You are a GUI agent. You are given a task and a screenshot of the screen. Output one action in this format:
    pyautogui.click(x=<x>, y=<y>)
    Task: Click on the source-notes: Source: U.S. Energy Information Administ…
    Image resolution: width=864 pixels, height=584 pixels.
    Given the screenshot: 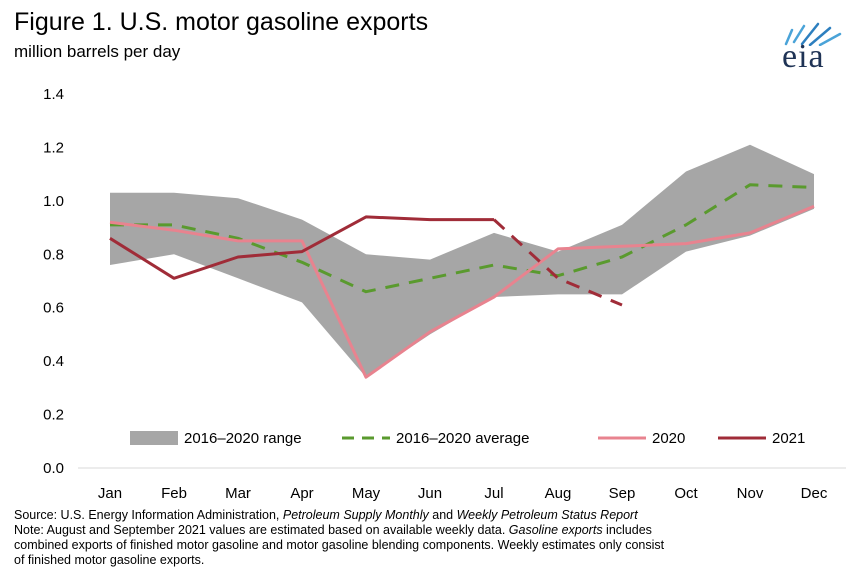 What is the action you would take?
    pyautogui.click(x=434, y=538)
    